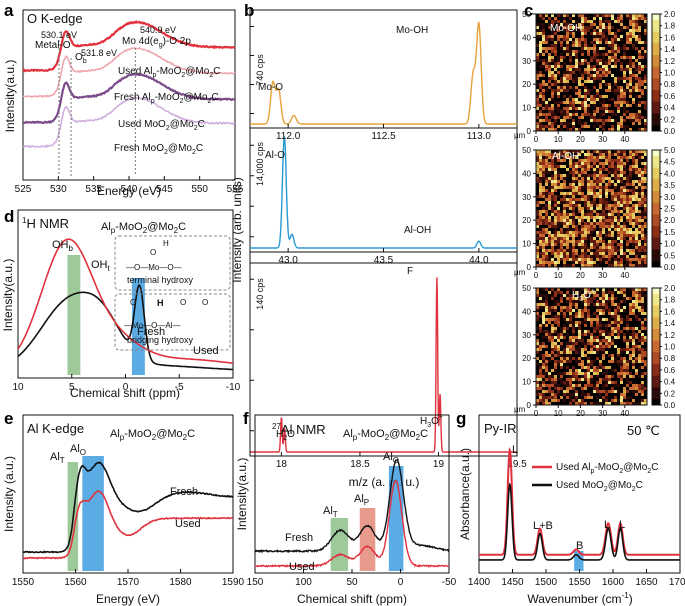 This screenshot has height=606, width=685. What do you see at coordinates (235, 189) in the screenshot?
I see `a-xtick-label: 555` at bounding box center [235, 189].